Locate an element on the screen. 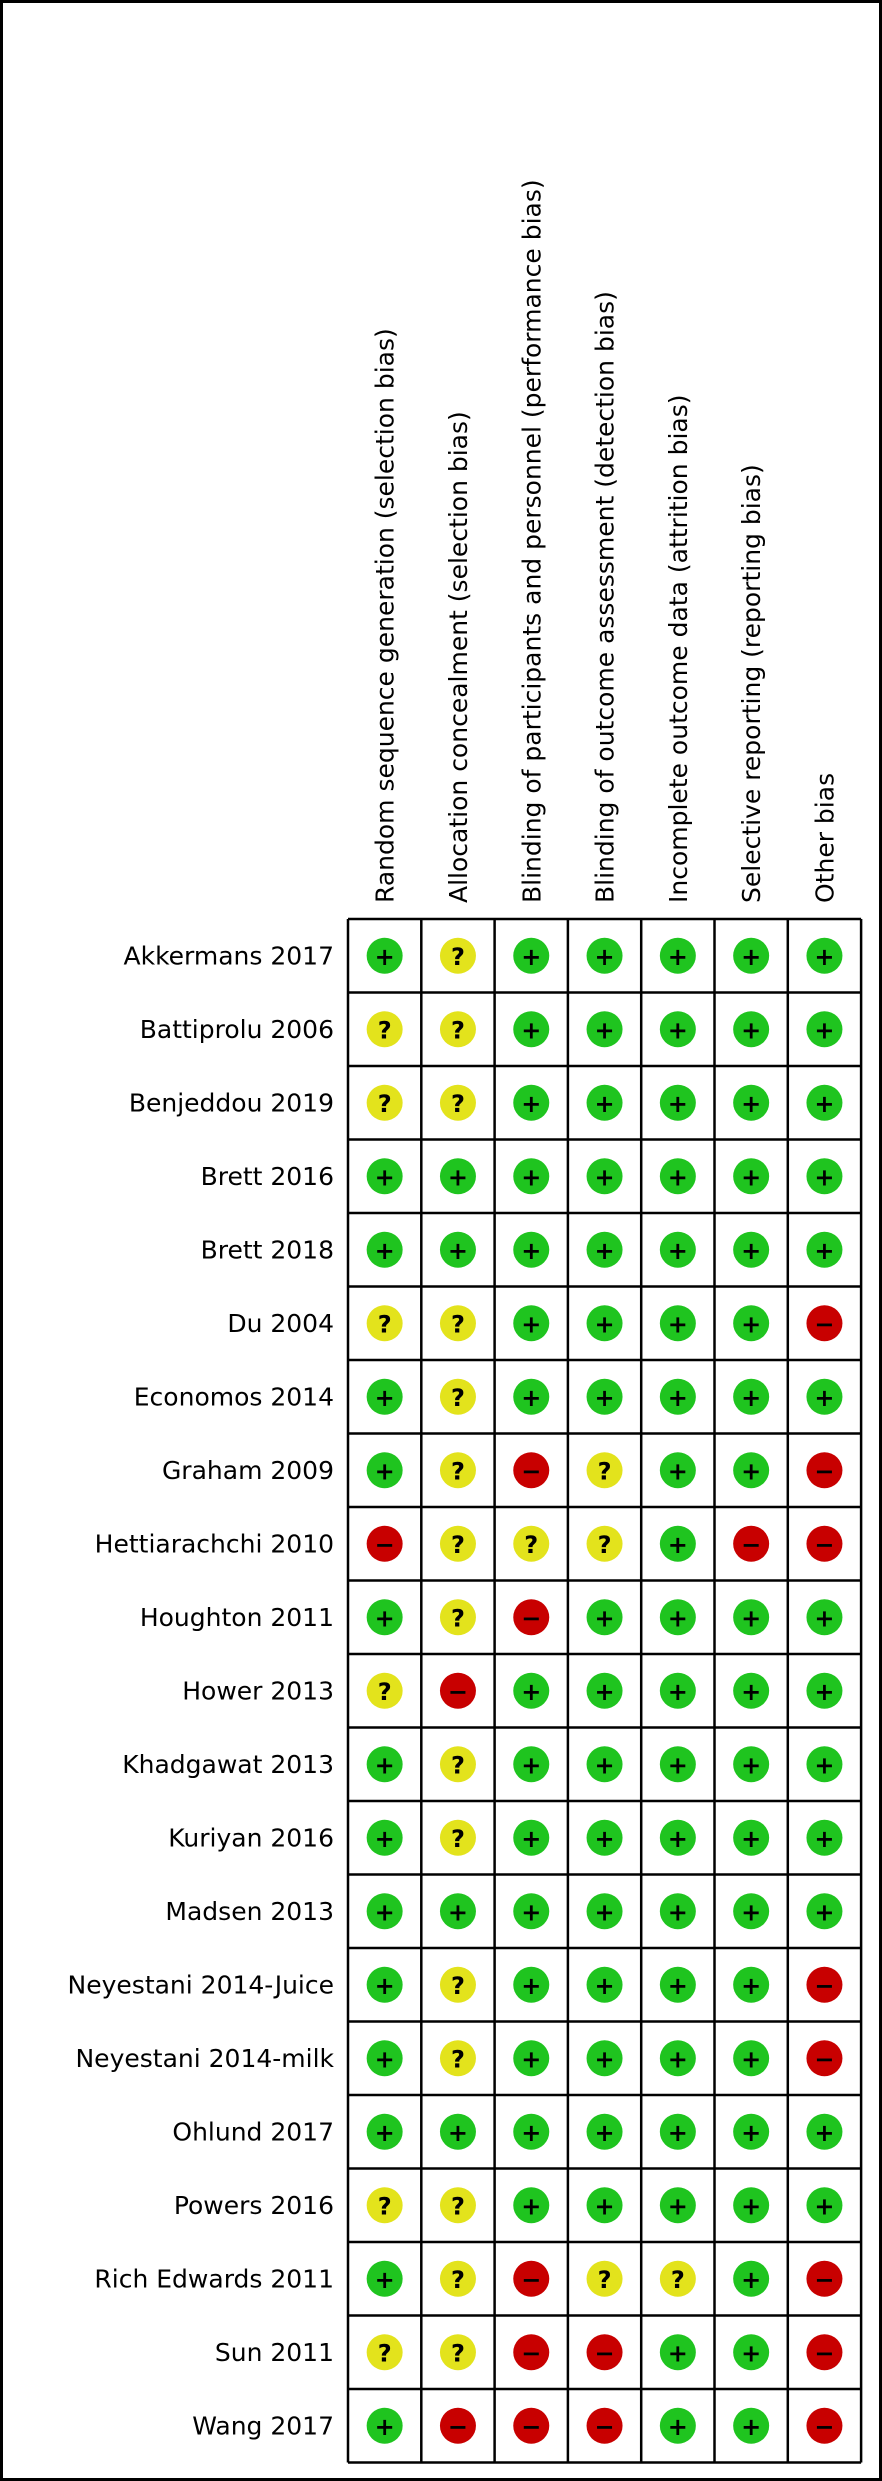 The width and height of the screenshot is (882, 2481). study-label: Brett 2016 is located at coordinates (267, 1176).